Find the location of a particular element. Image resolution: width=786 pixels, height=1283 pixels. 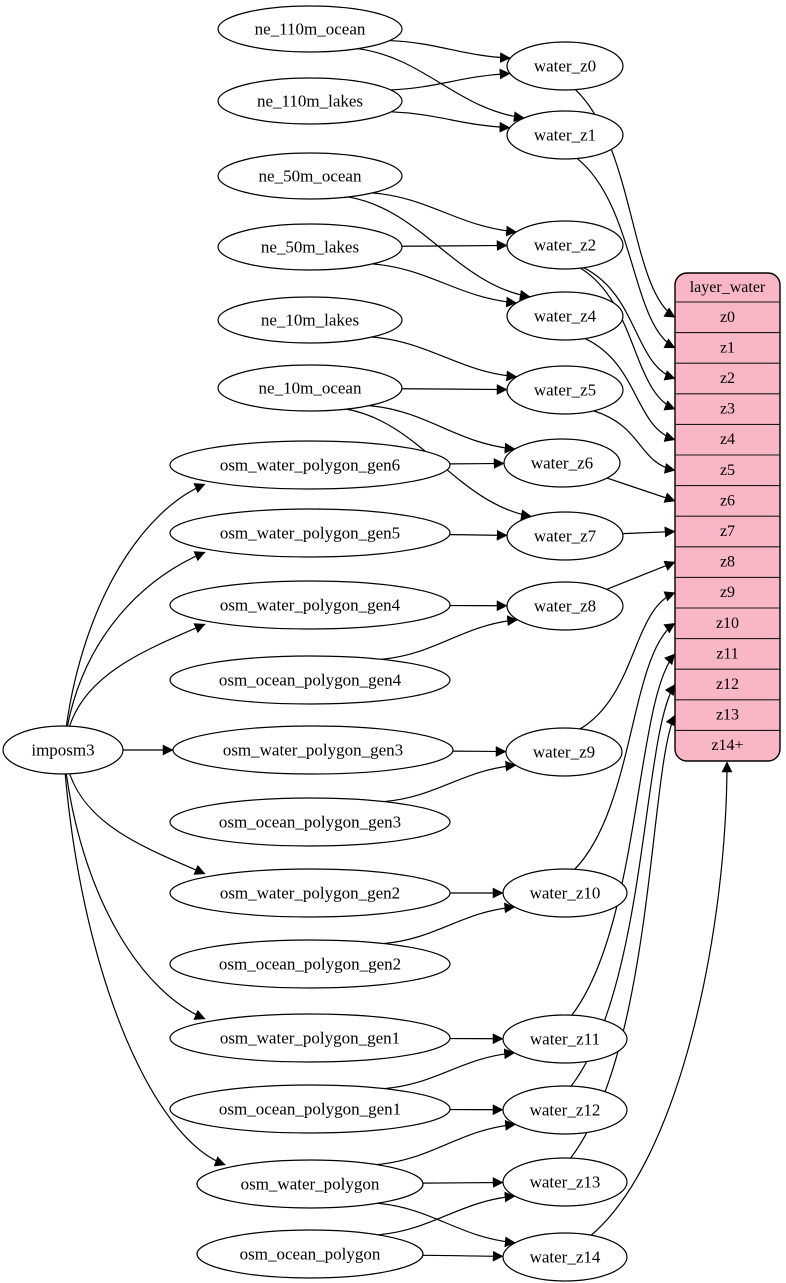

node-ellipse-water_z2 is located at coordinates (565, 245).